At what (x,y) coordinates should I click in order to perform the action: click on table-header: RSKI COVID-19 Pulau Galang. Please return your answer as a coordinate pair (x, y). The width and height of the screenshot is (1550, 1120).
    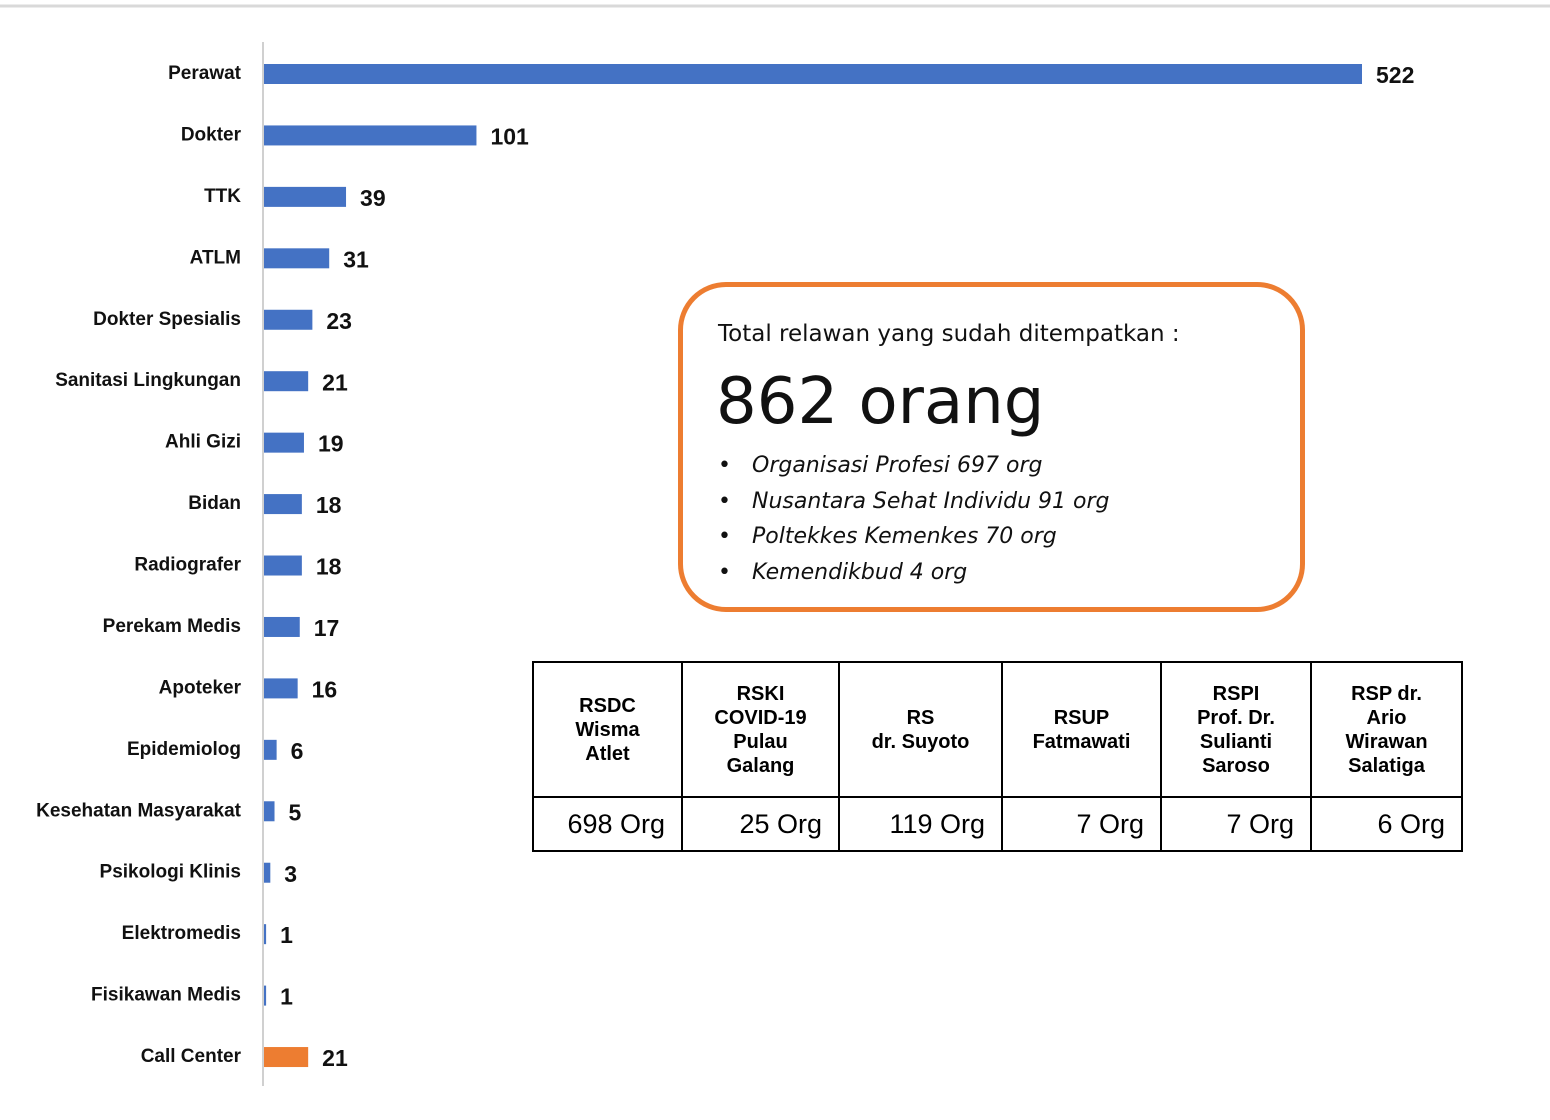
    Looking at the image, I should click on (760, 729).